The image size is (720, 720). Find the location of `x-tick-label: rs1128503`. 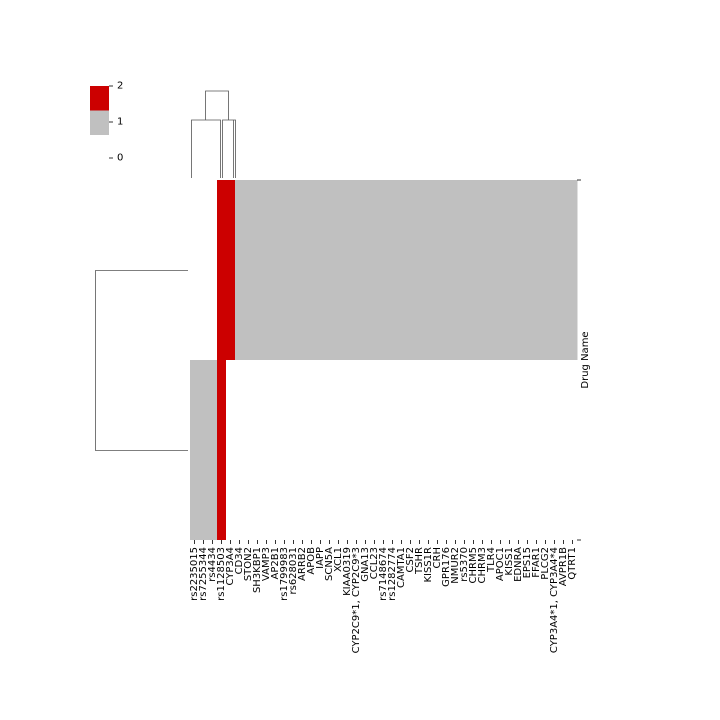

x-tick-label: rs1128503 is located at coordinates (221, 574).